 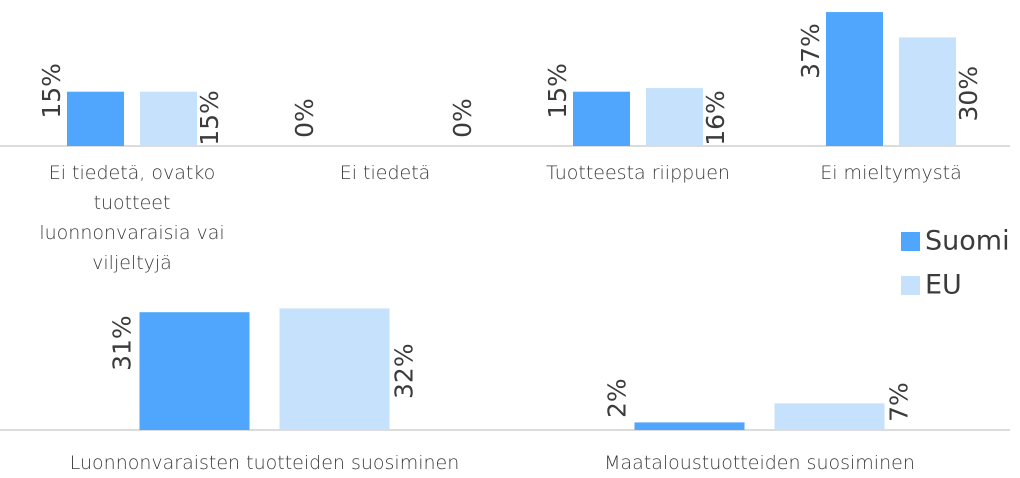 What do you see at coordinates (638, 173) in the screenshot?
I see `x-tick-label: Tuotteesta riippuen` at bounding box center [638, 173].